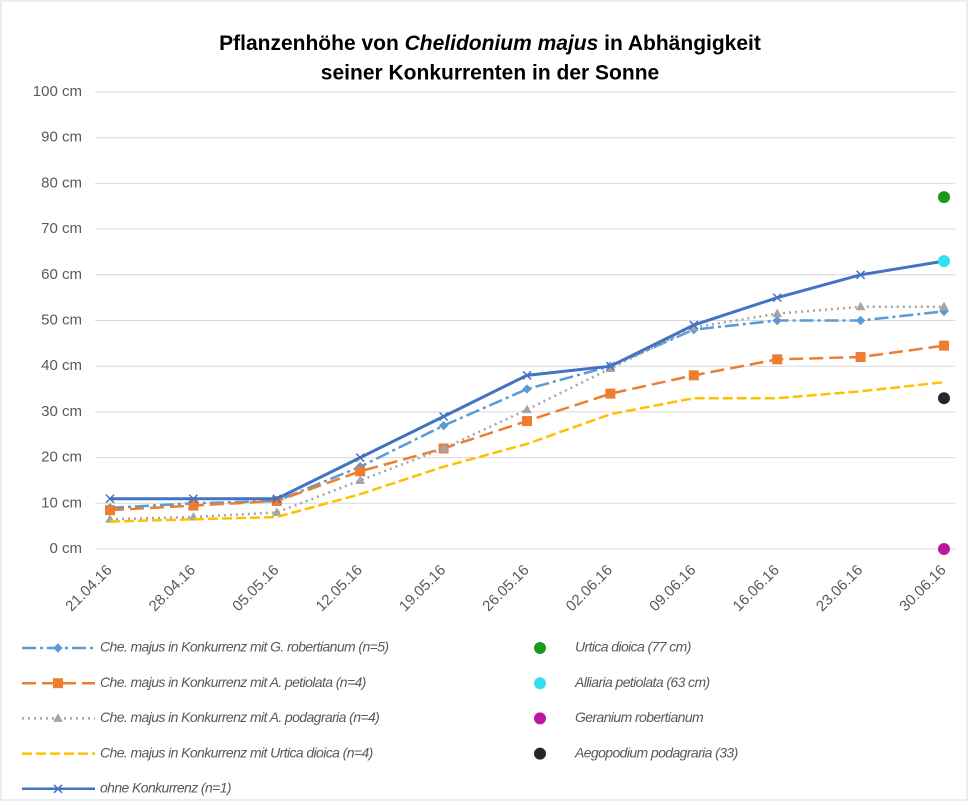 The width and height of the screenshot is (968, 801). Describe the element at coordinates (490, 73) in the screenshot. I see `chart-title: seiner Konkurrenten in der Sonne` at that location.